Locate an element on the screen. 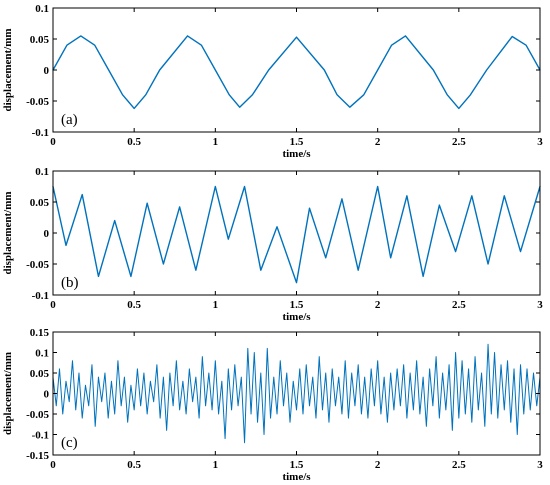 This screenshot has width=550, height=485. y-tick-label: -0.15 is located at coordinates (37, 456).